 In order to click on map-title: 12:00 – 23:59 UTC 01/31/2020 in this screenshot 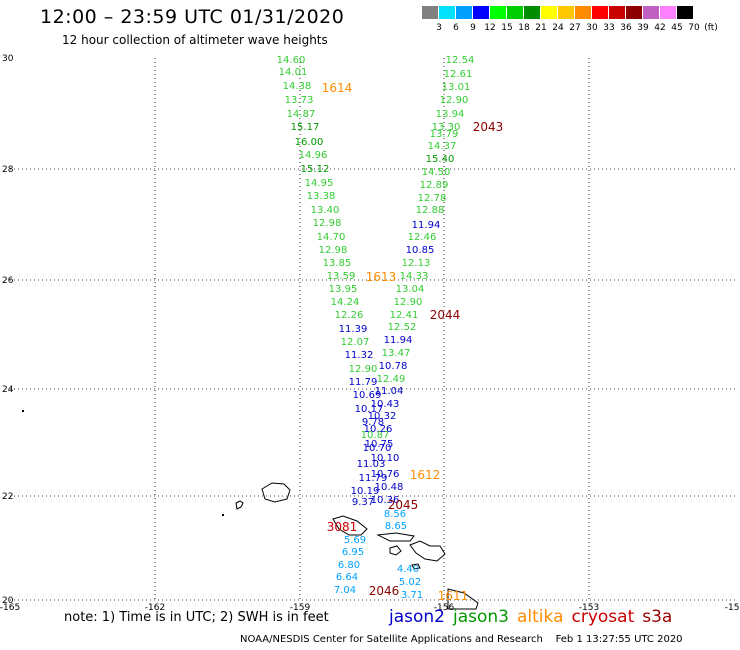, I will do `click(192, 17)`.